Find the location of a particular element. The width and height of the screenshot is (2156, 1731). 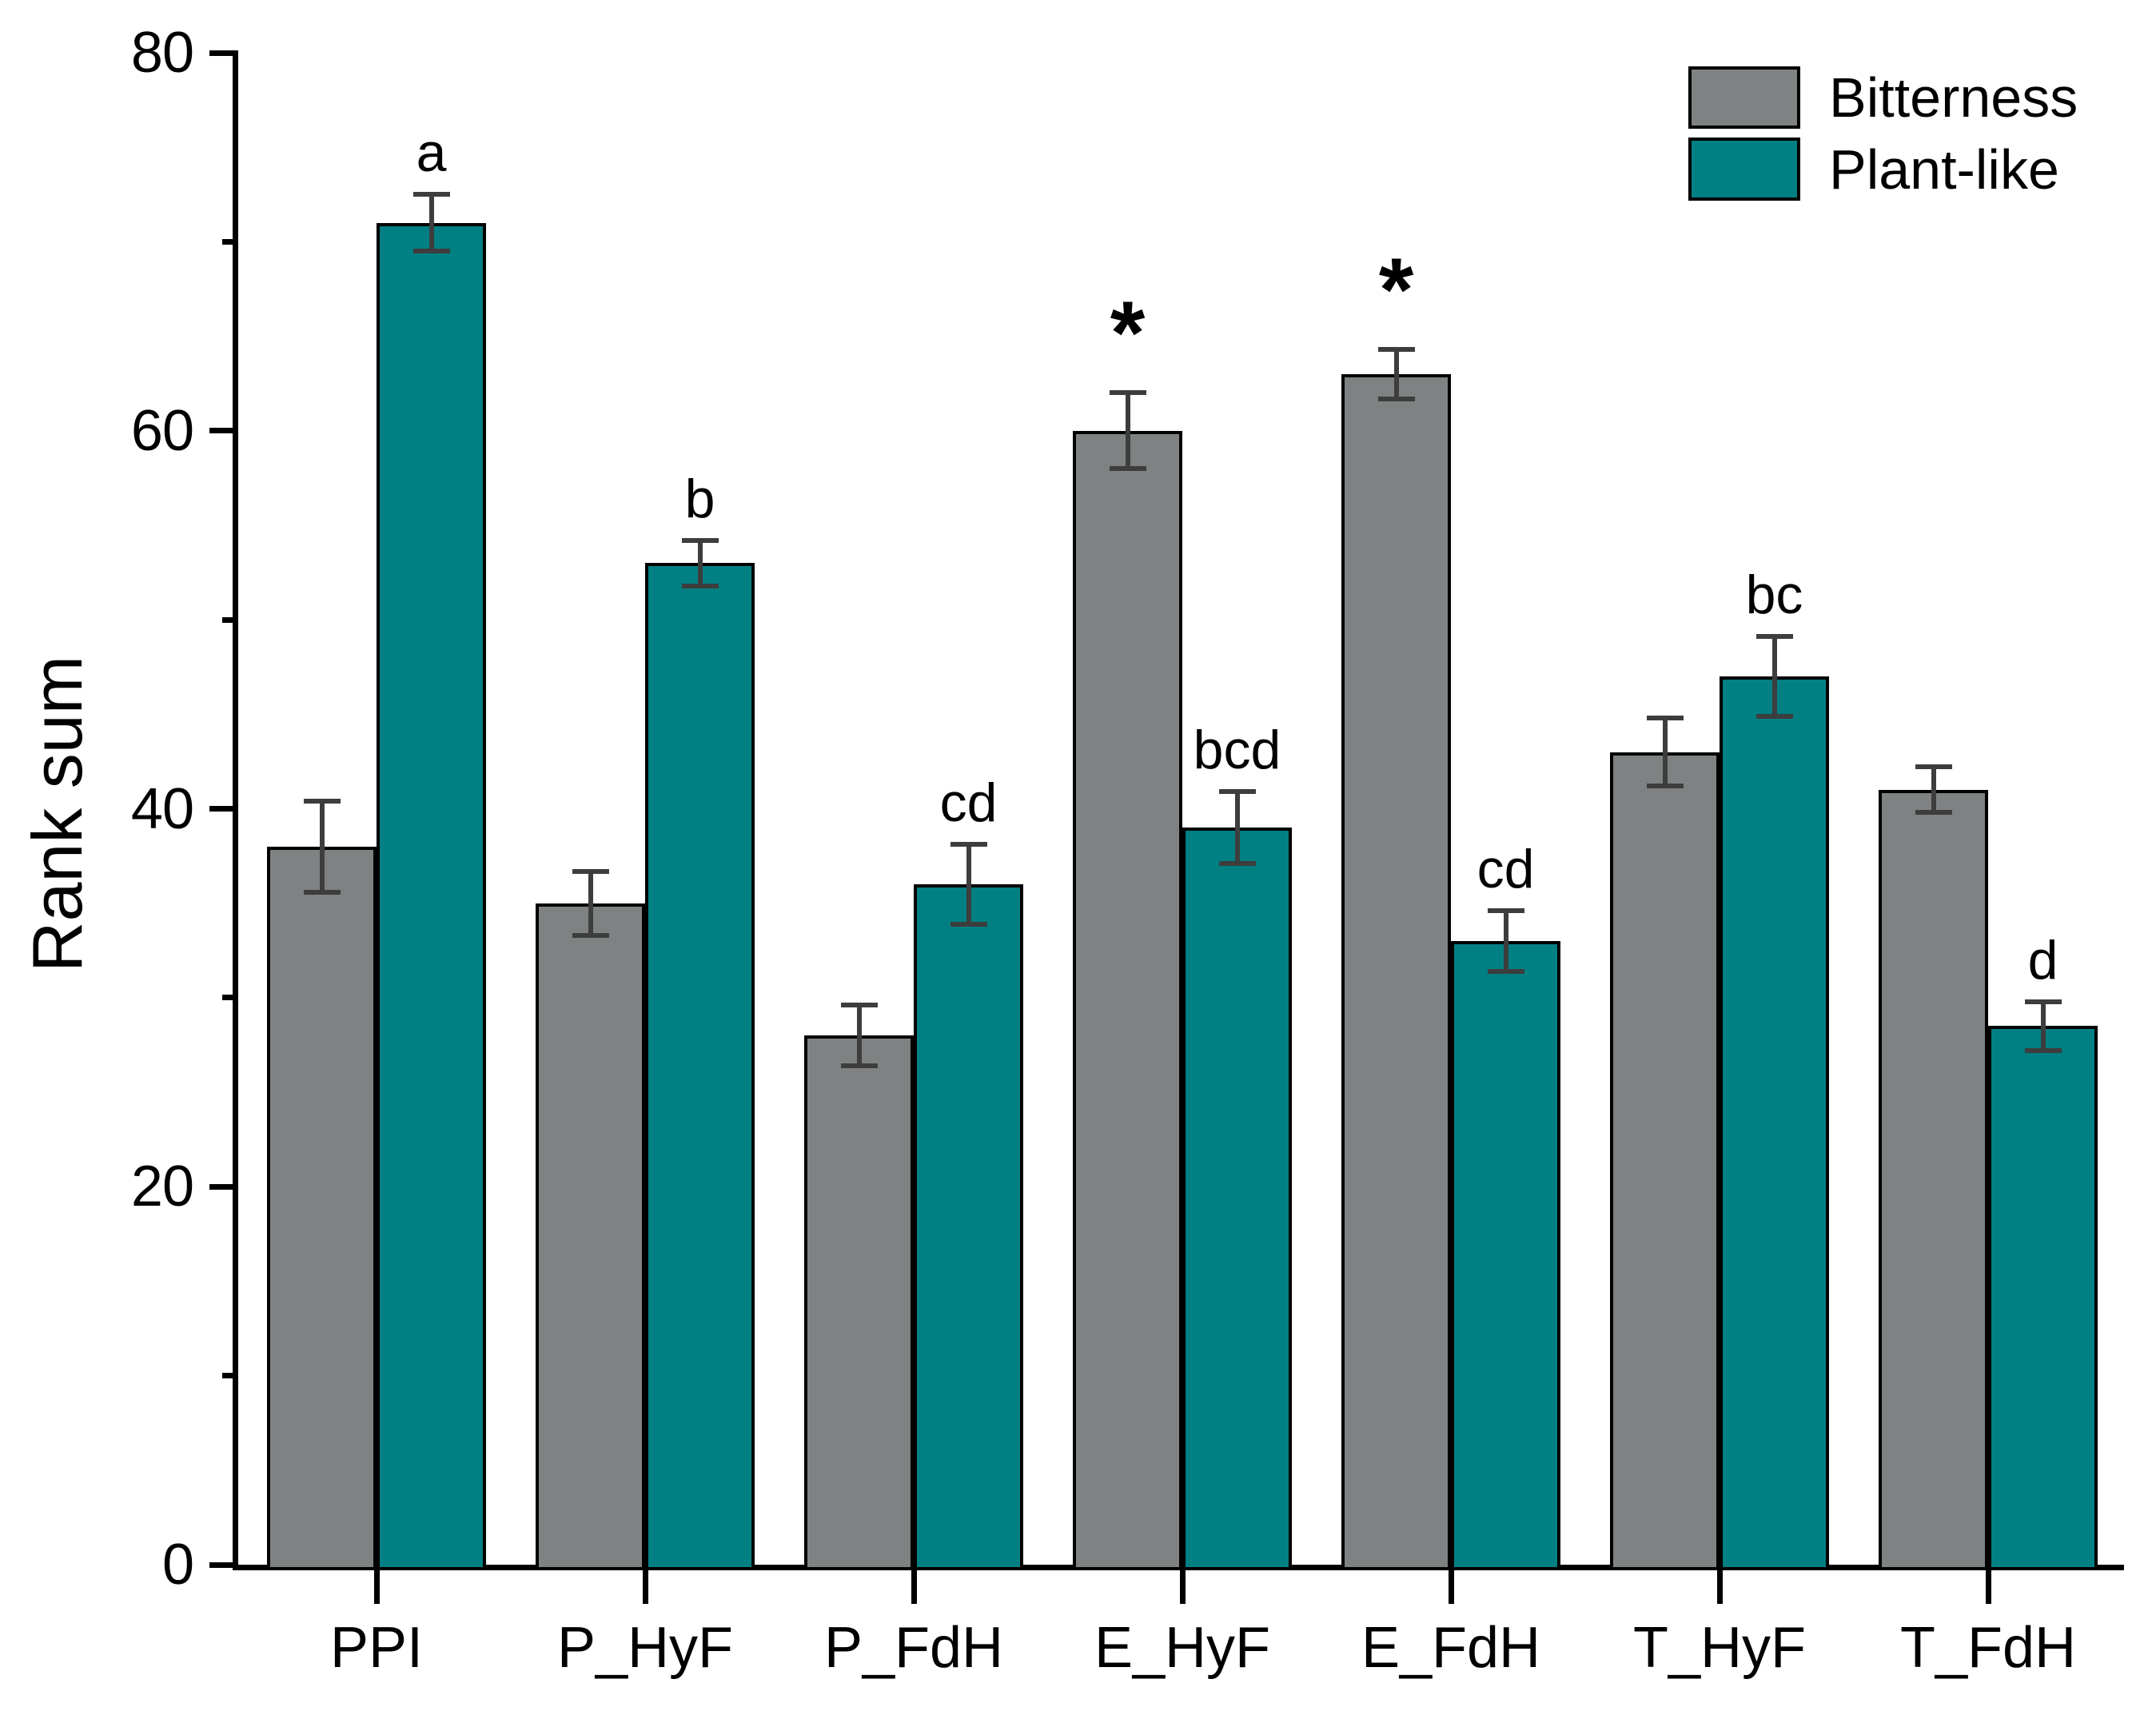

y-tick-label: 60 is located at coordinates (162, 430).